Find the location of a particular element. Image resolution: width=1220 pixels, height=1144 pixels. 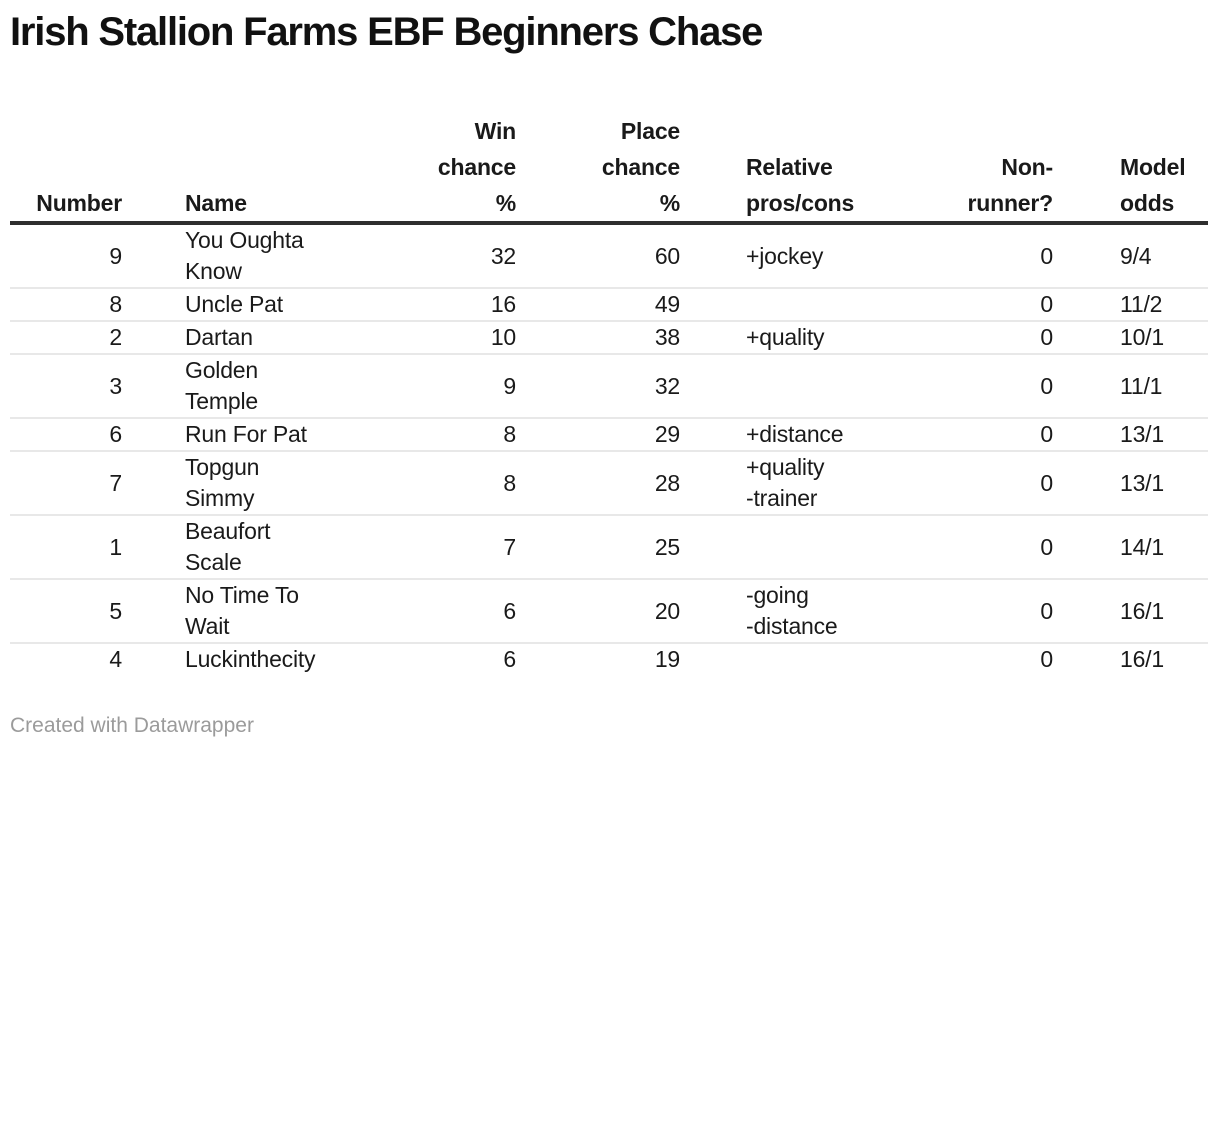

cell-number: 6 is located at coordinates (115, 434).